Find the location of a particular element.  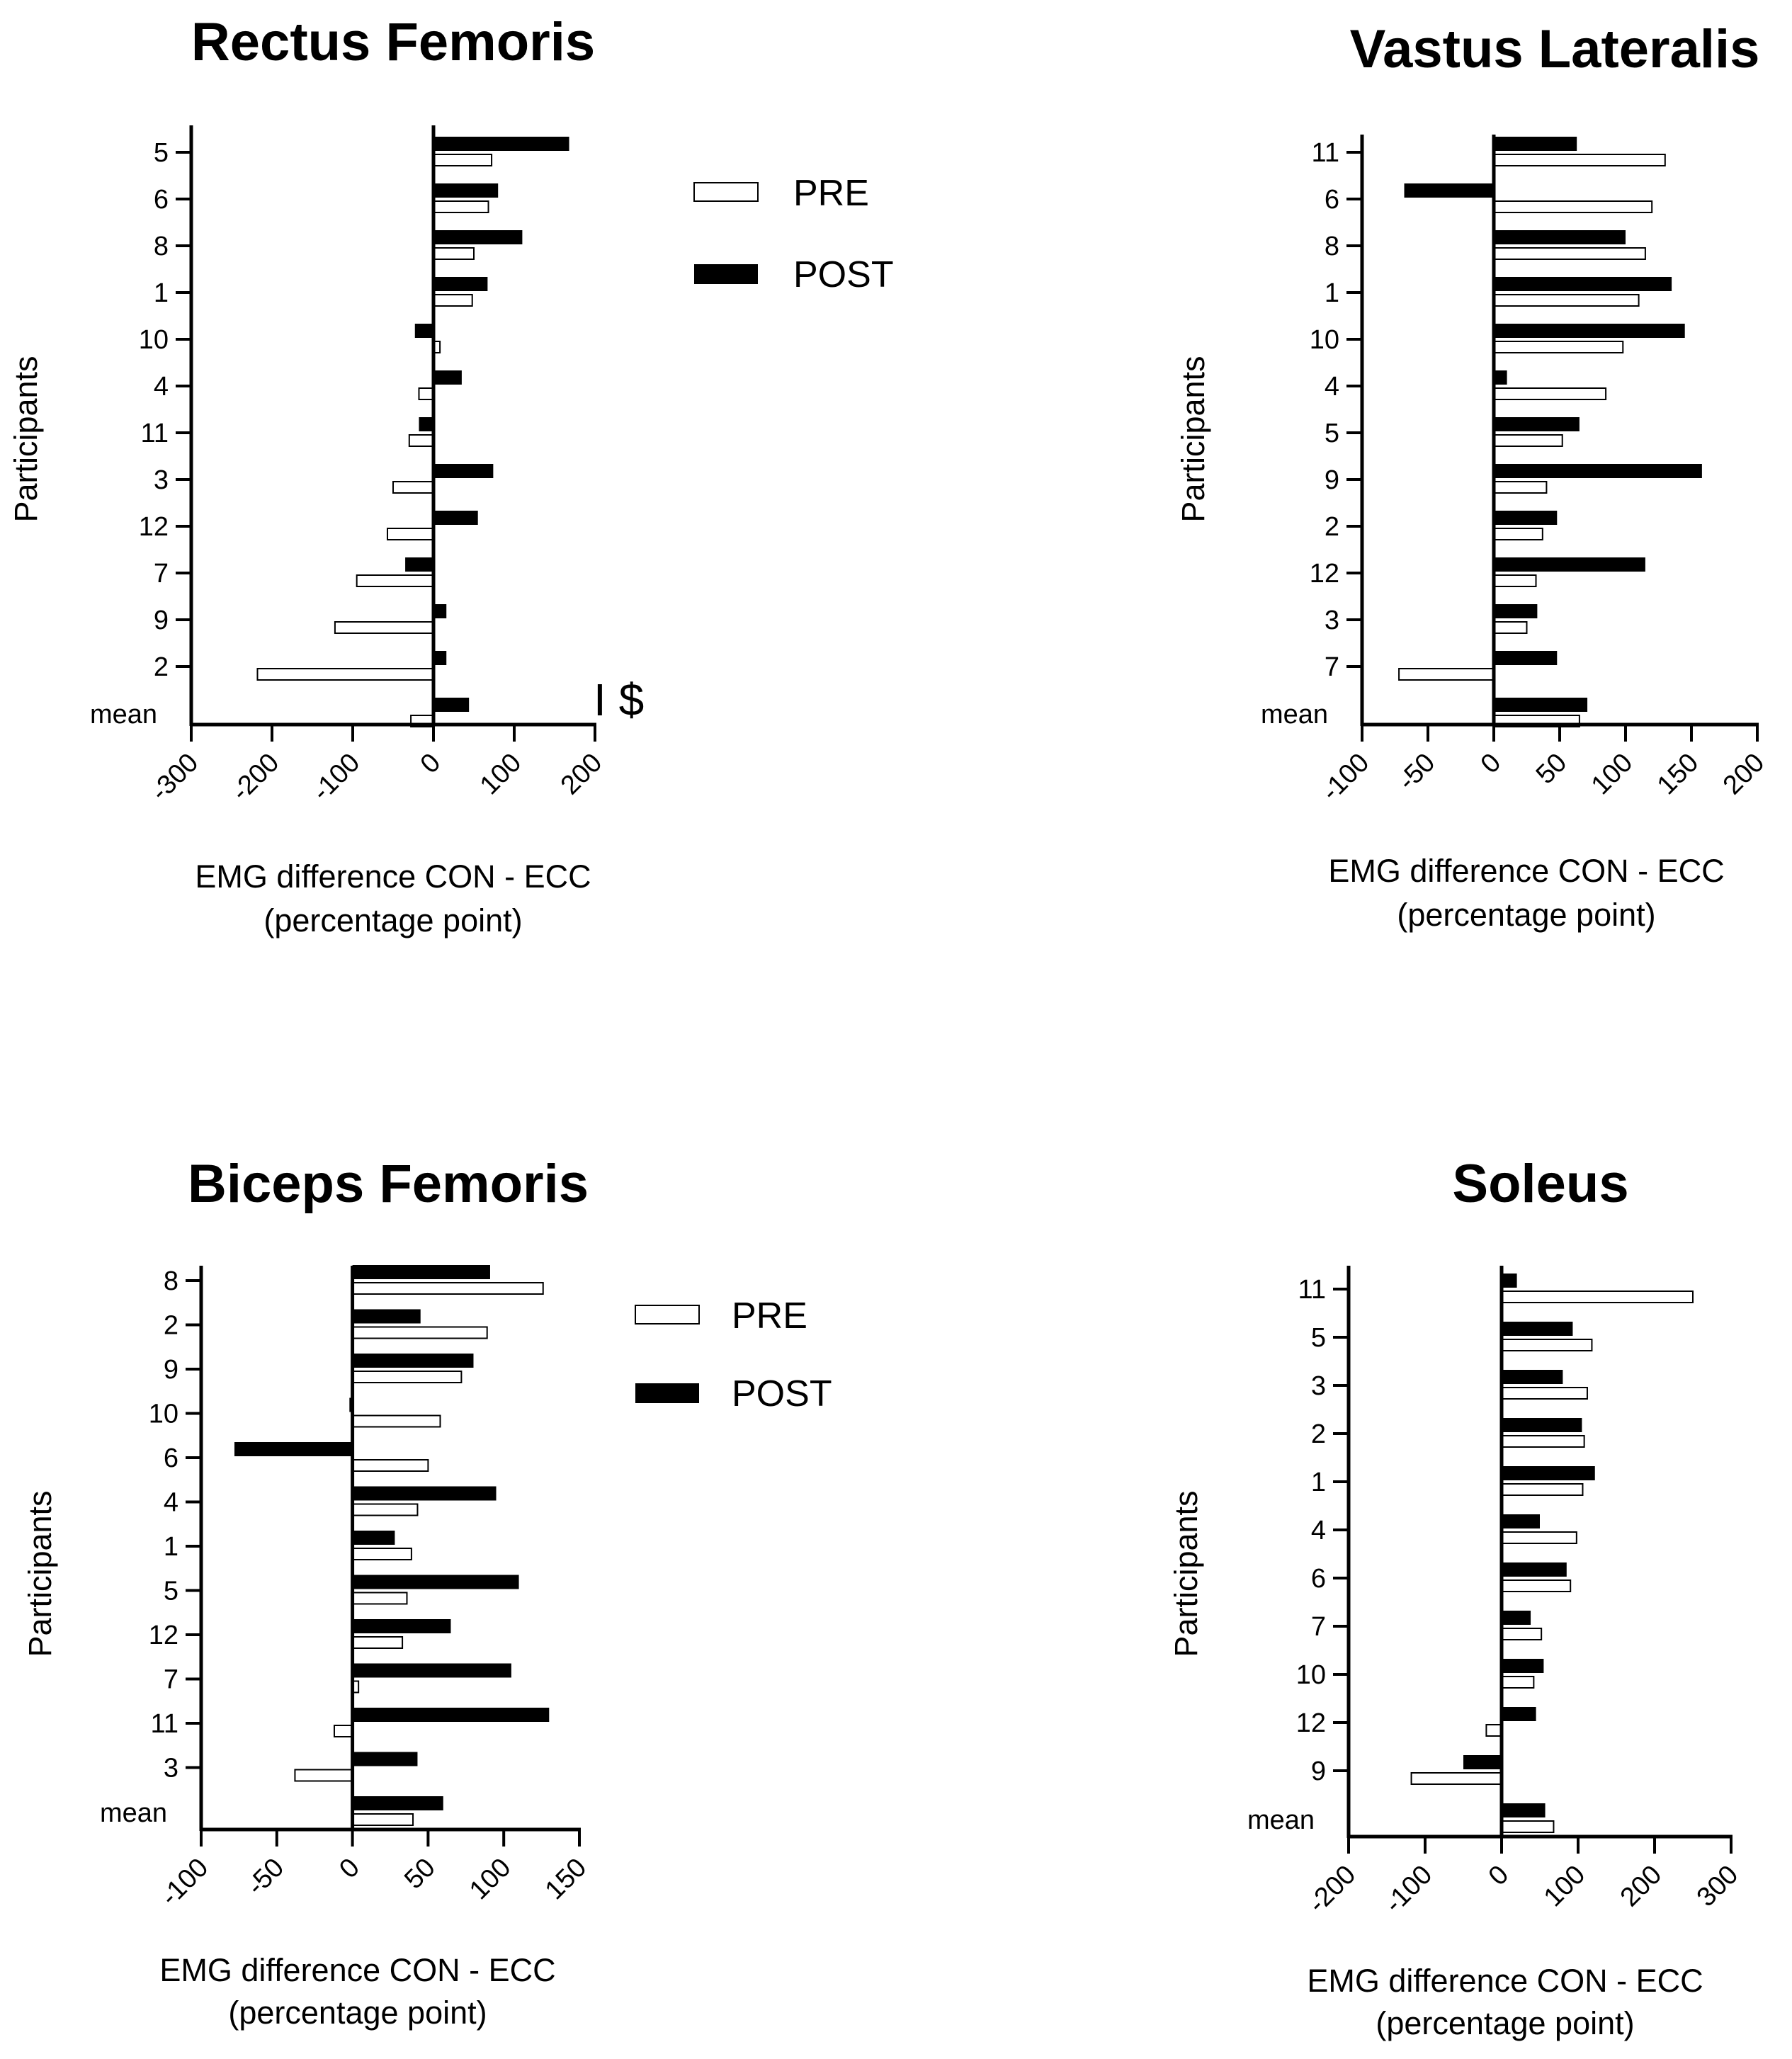

chart-title: Rectus Femoris is located at coordinates (393, 42).